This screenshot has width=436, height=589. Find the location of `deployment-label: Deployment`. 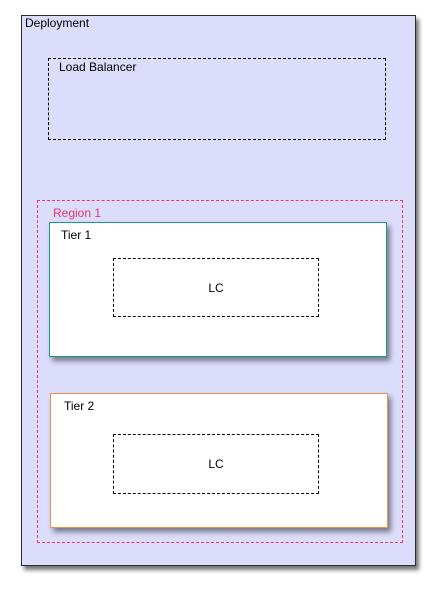

deployment-label: Deployment is located at coordinates (57, 23).